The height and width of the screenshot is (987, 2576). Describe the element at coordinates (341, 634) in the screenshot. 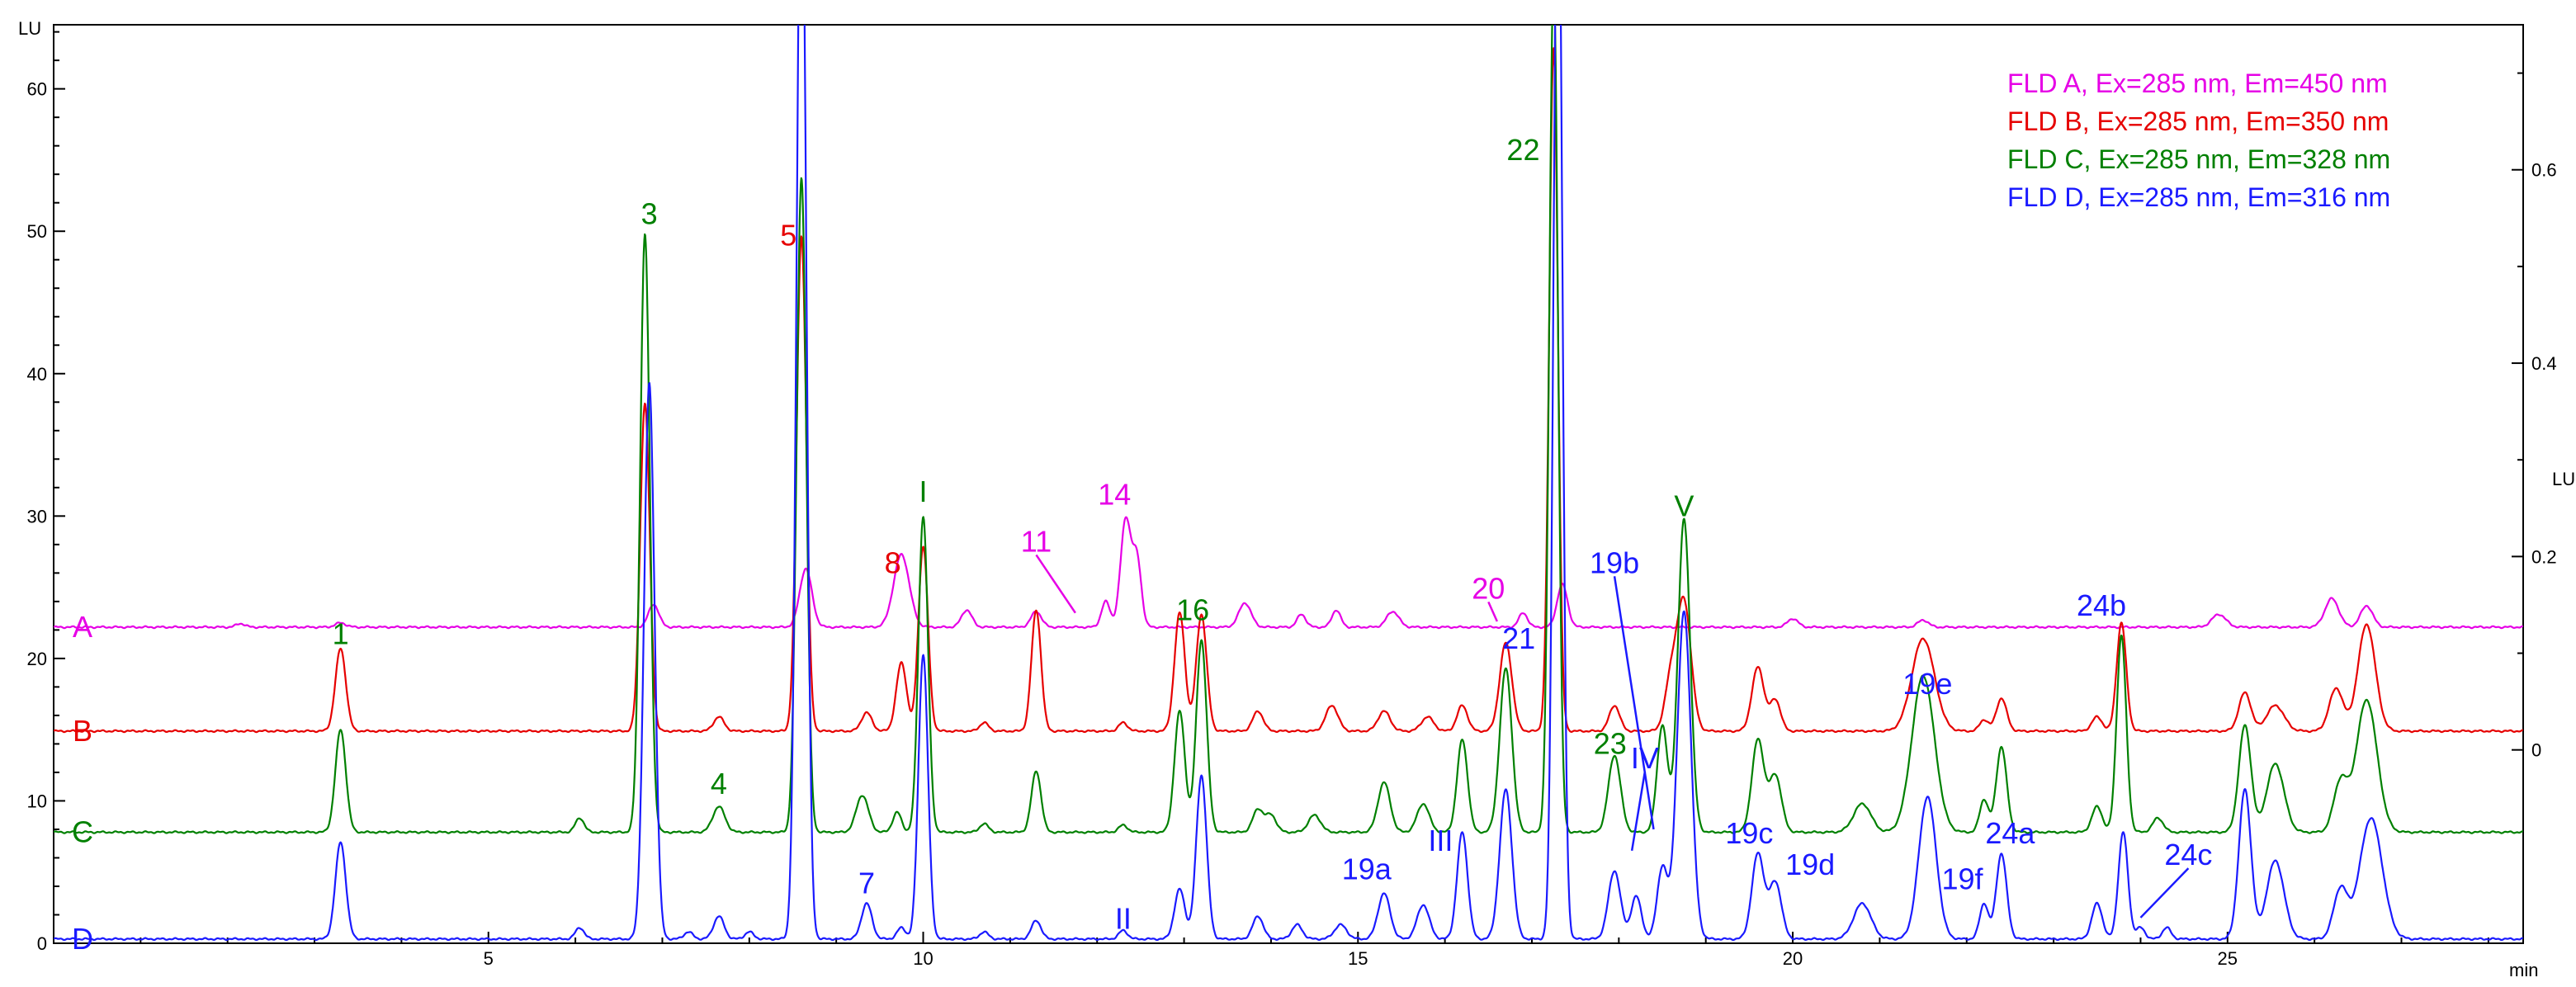

I see `peak-label: 1` at that location.